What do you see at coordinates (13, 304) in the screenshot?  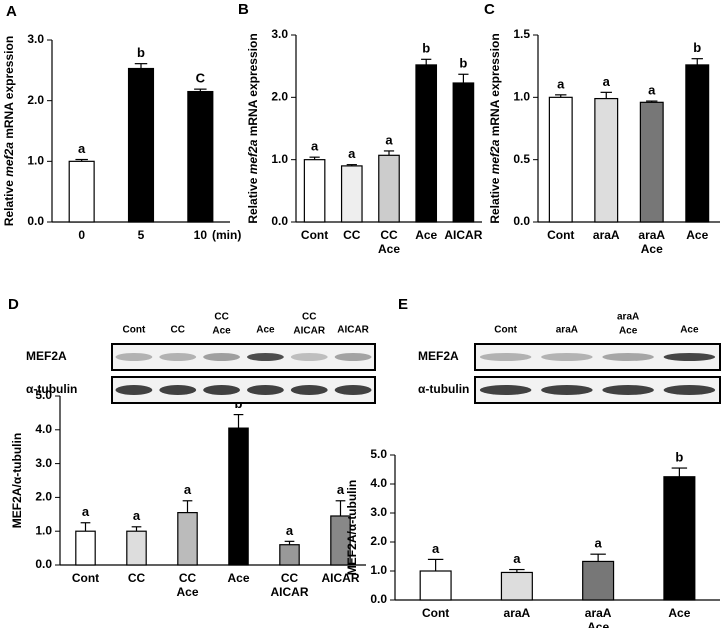 I see `panel-letter: D` at bounding box center [13, 304].